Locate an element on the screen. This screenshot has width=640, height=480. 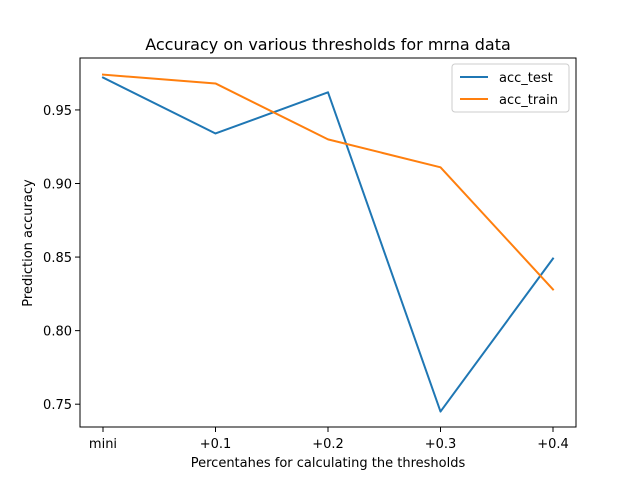
x-tick-label: +0.4 is located at coordinates (553, 444).